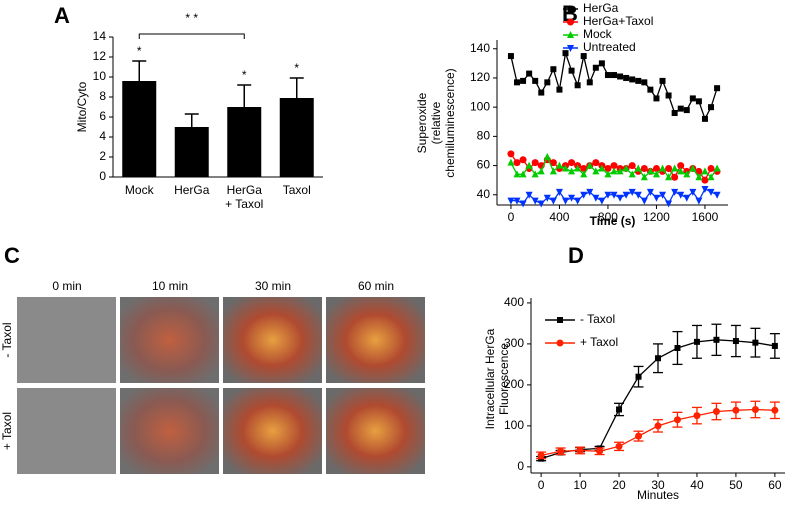  What do you see at coordinates (775, 485) in the screenshot?
I see `x-tick-label: 60` at bounding box center [775, 485].